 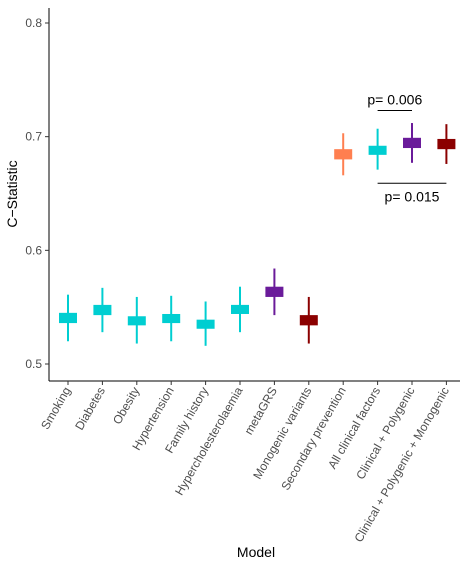 I want to click on y-axis-title: C−Statistic, so click(x=12, y=193).